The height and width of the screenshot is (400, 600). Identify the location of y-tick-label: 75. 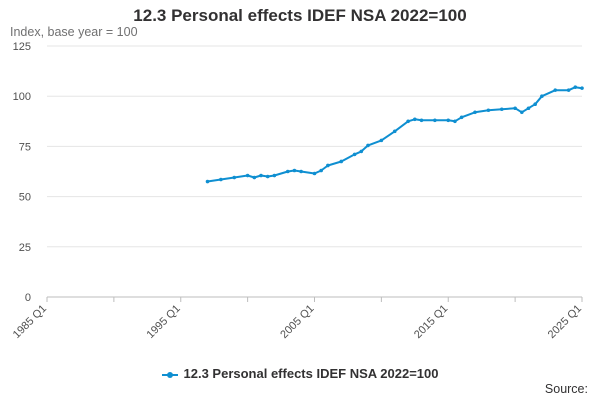
(25, 147).